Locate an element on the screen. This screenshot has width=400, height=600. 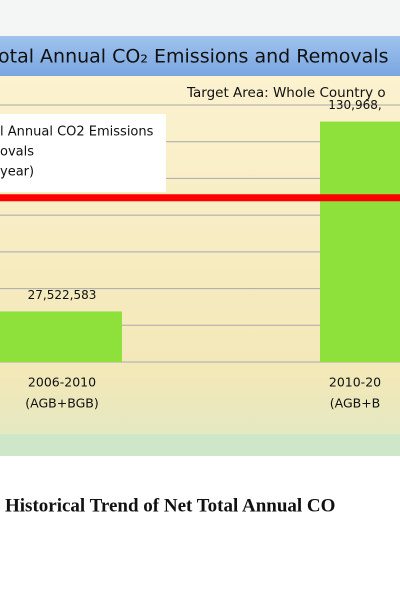
legend-text: ovals is located at coordinates (17, 152).